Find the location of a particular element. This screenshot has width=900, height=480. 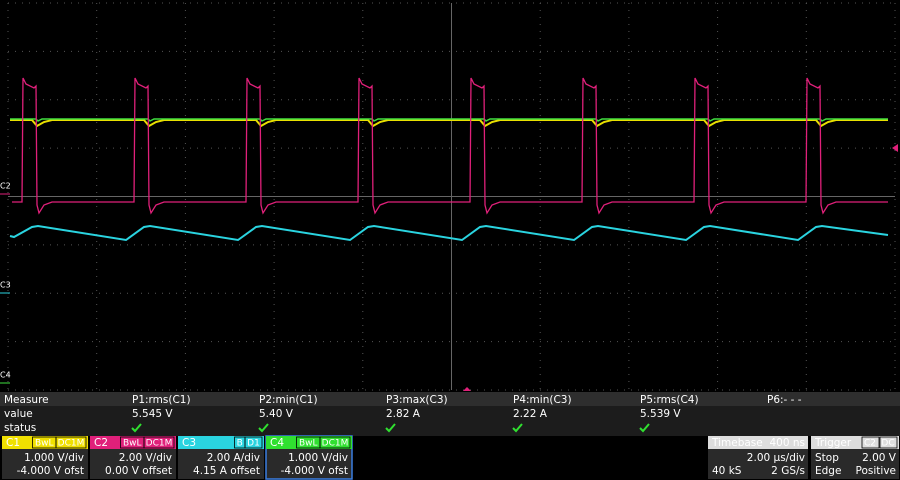

row-label: value is located at coordinates (18, 414).